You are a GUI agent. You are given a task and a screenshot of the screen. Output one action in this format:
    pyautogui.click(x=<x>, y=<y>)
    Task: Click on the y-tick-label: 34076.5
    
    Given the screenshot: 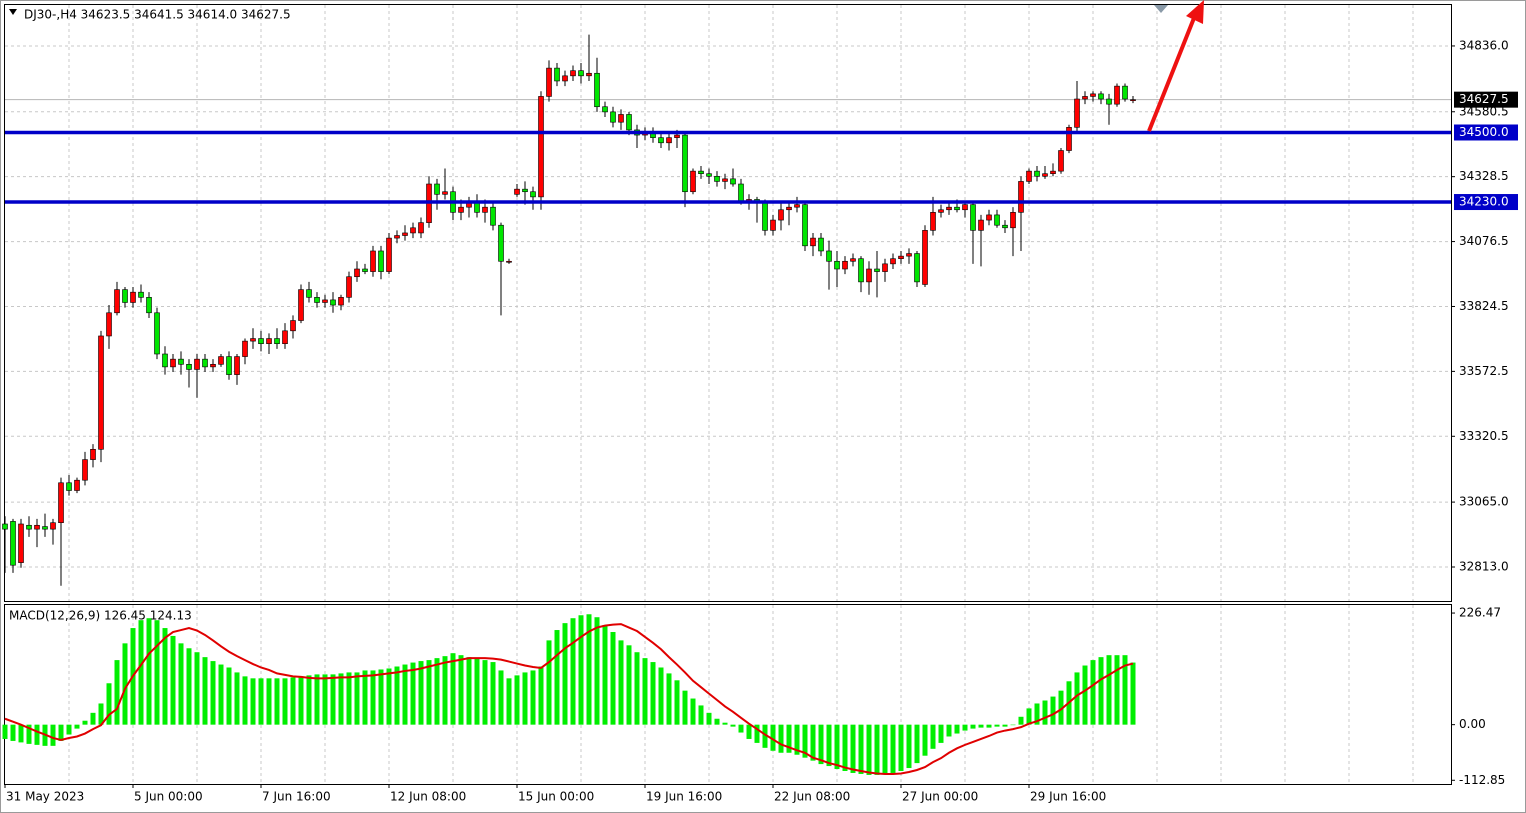 What is the action you would take?
    pyautogui.click(x=1484, y=241)
    